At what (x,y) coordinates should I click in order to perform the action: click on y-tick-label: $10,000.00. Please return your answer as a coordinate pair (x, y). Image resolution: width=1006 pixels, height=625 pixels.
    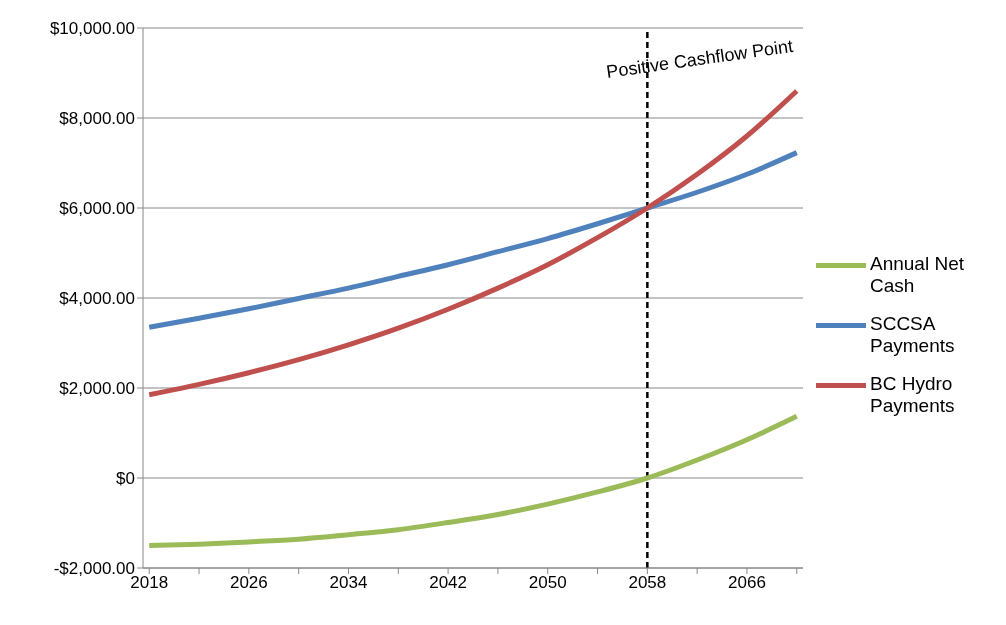
    Looking at the image, I should click on (92, 29).